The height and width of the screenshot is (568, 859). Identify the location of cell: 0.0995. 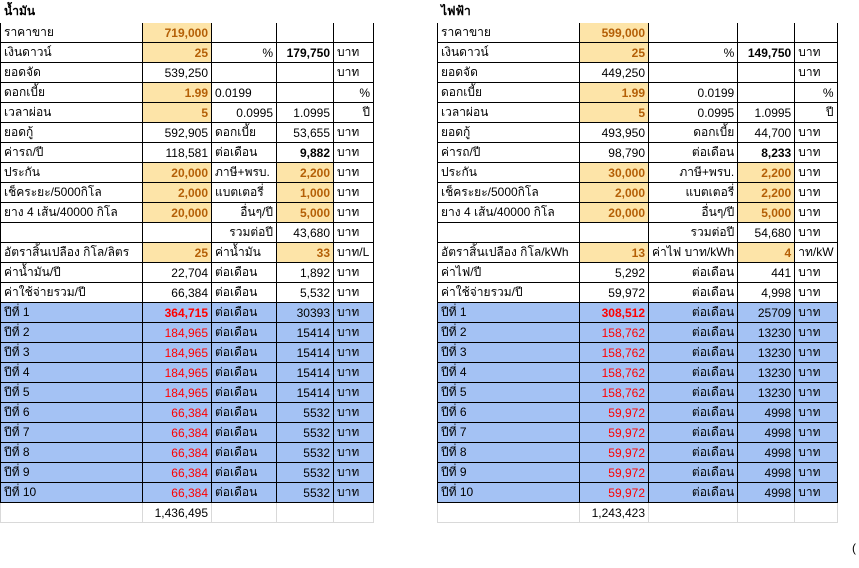
(244, 112).